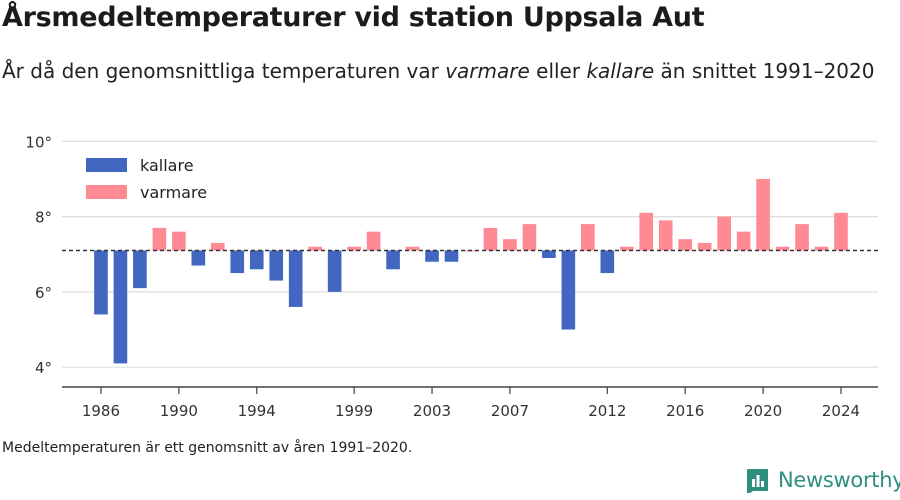  I want to click on x-tick-label: 1986, so click(101, 411).